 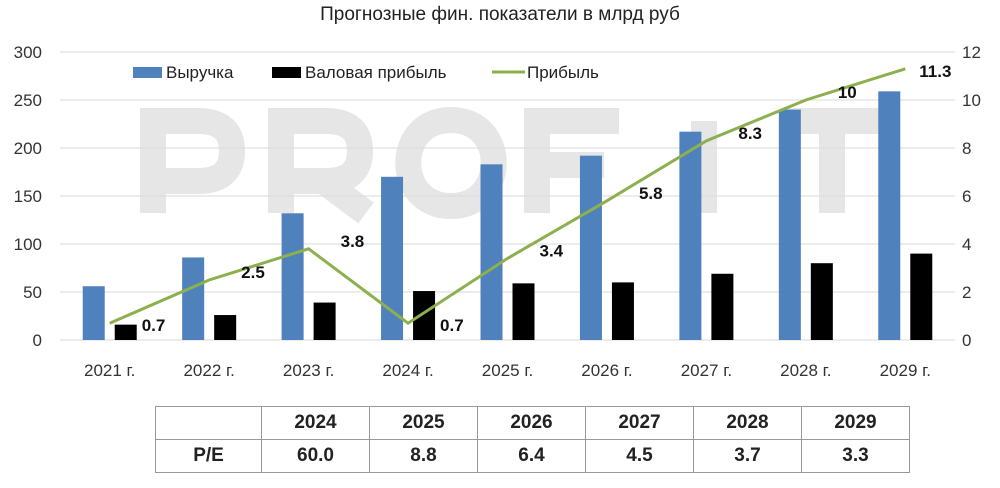 What do you see at coordinates (28, 148) in the screenshot?
I see `y-left-tick-label: 200` at bounding box center [28, 148].